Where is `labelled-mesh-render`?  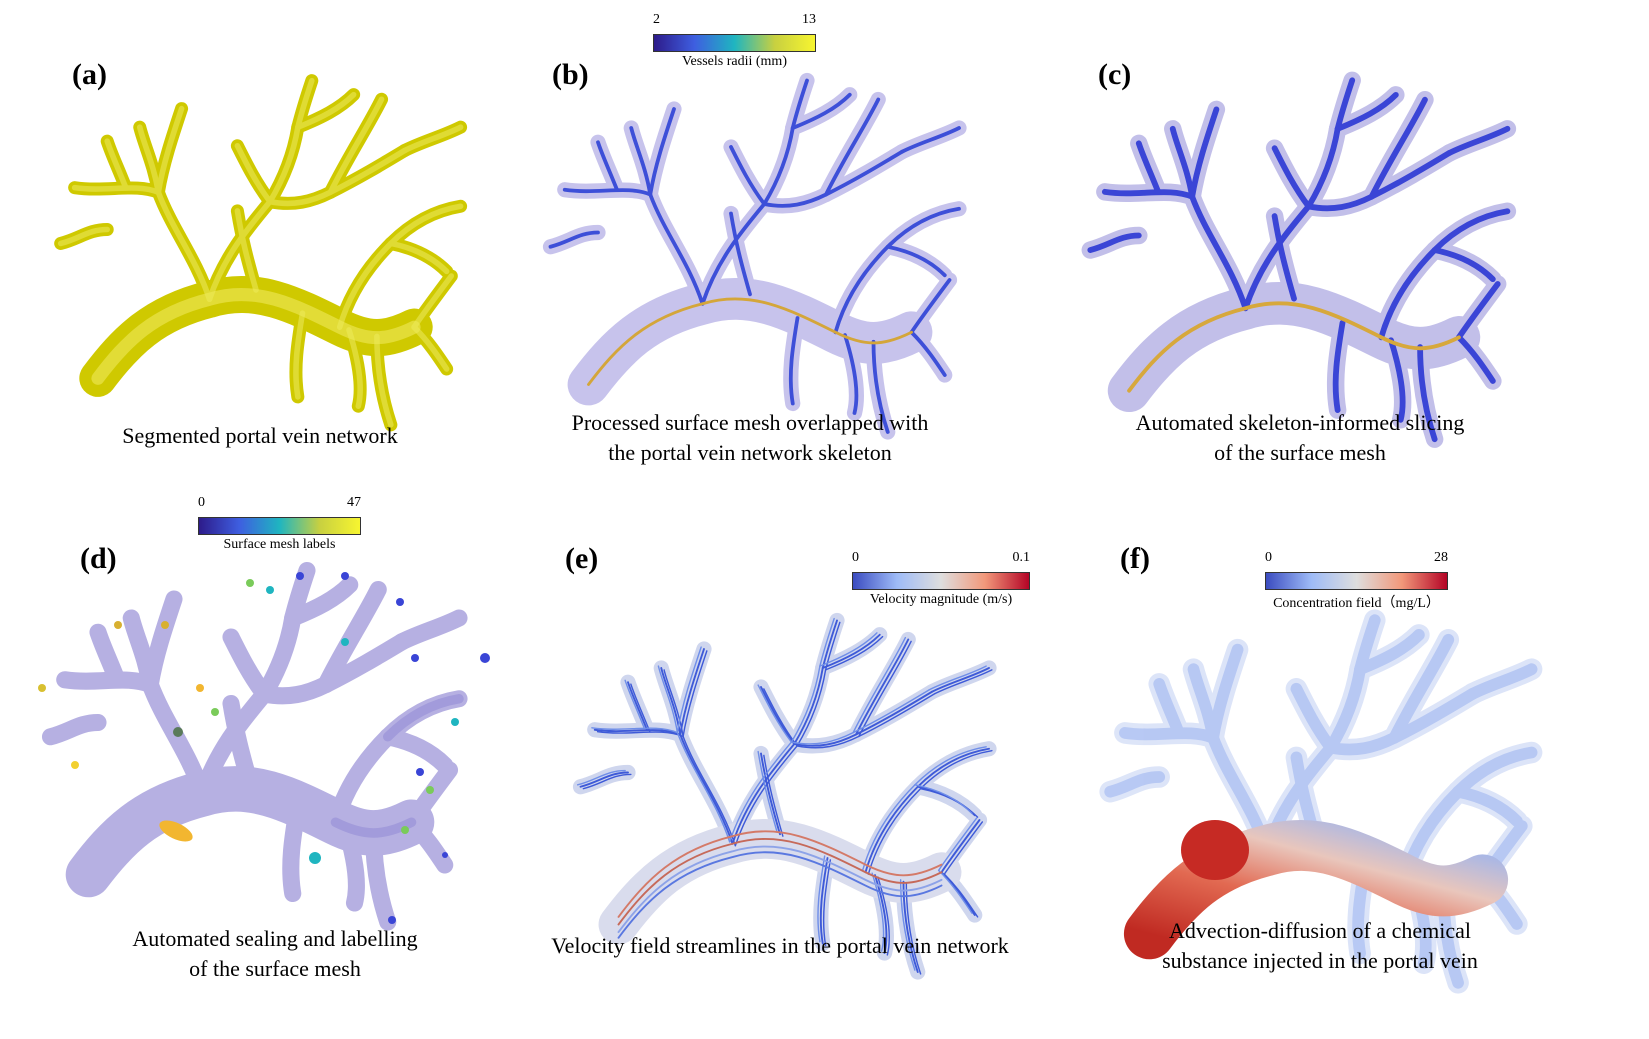
labelled-mesh-render is located at coordinates (264, 764).